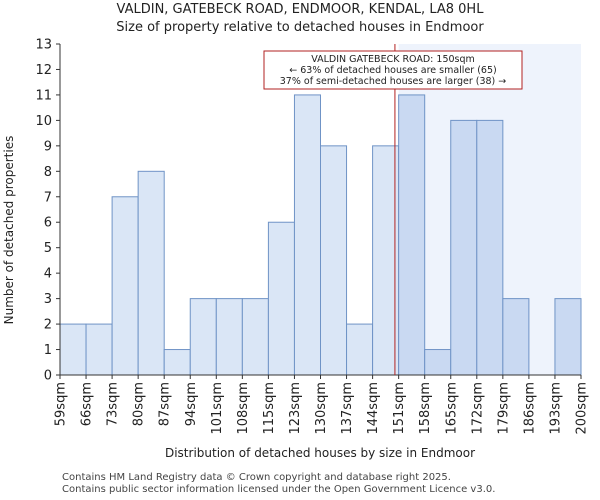  What do you see at coordinates (73, 349) in the screenshot?
I see `bar-59sqm` at bounding box center [73, 349].